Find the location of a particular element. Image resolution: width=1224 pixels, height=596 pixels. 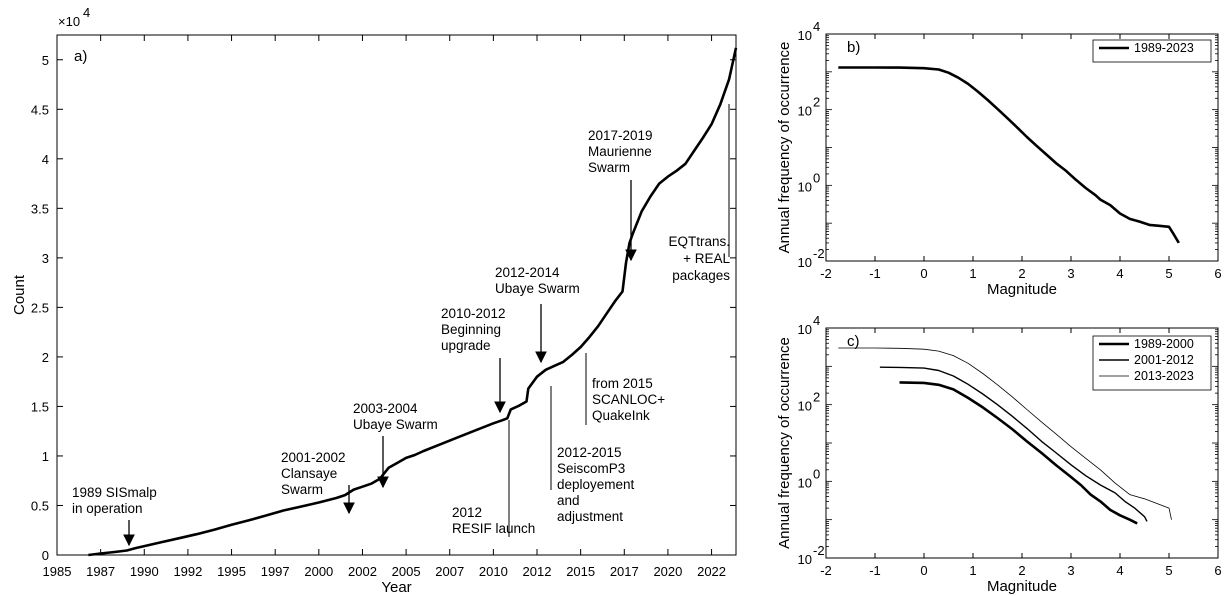

annotation-text: EQTtrans. is located at coordinates (699, 241).